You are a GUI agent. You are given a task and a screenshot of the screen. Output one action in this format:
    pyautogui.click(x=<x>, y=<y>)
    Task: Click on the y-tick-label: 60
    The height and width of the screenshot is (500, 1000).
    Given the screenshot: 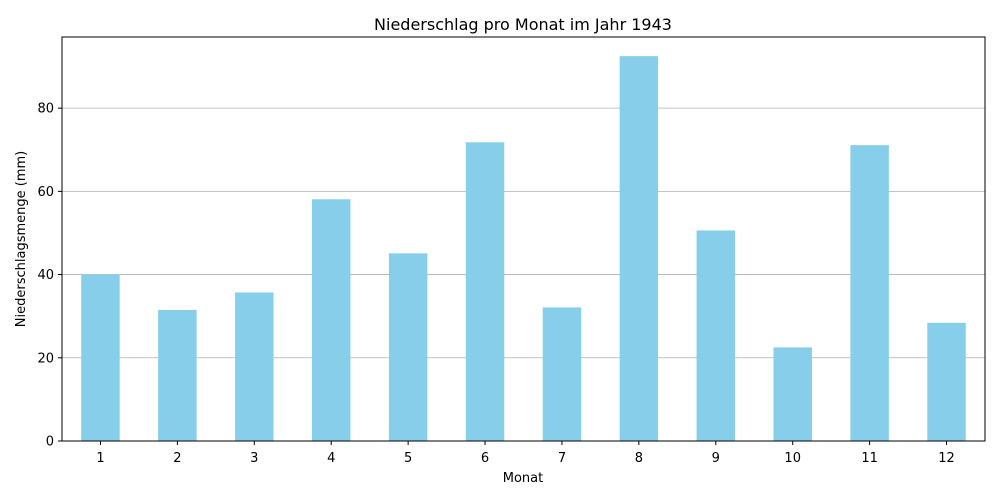 What is the action you would take?
    pyautogui.click(x=45, y=192)
    